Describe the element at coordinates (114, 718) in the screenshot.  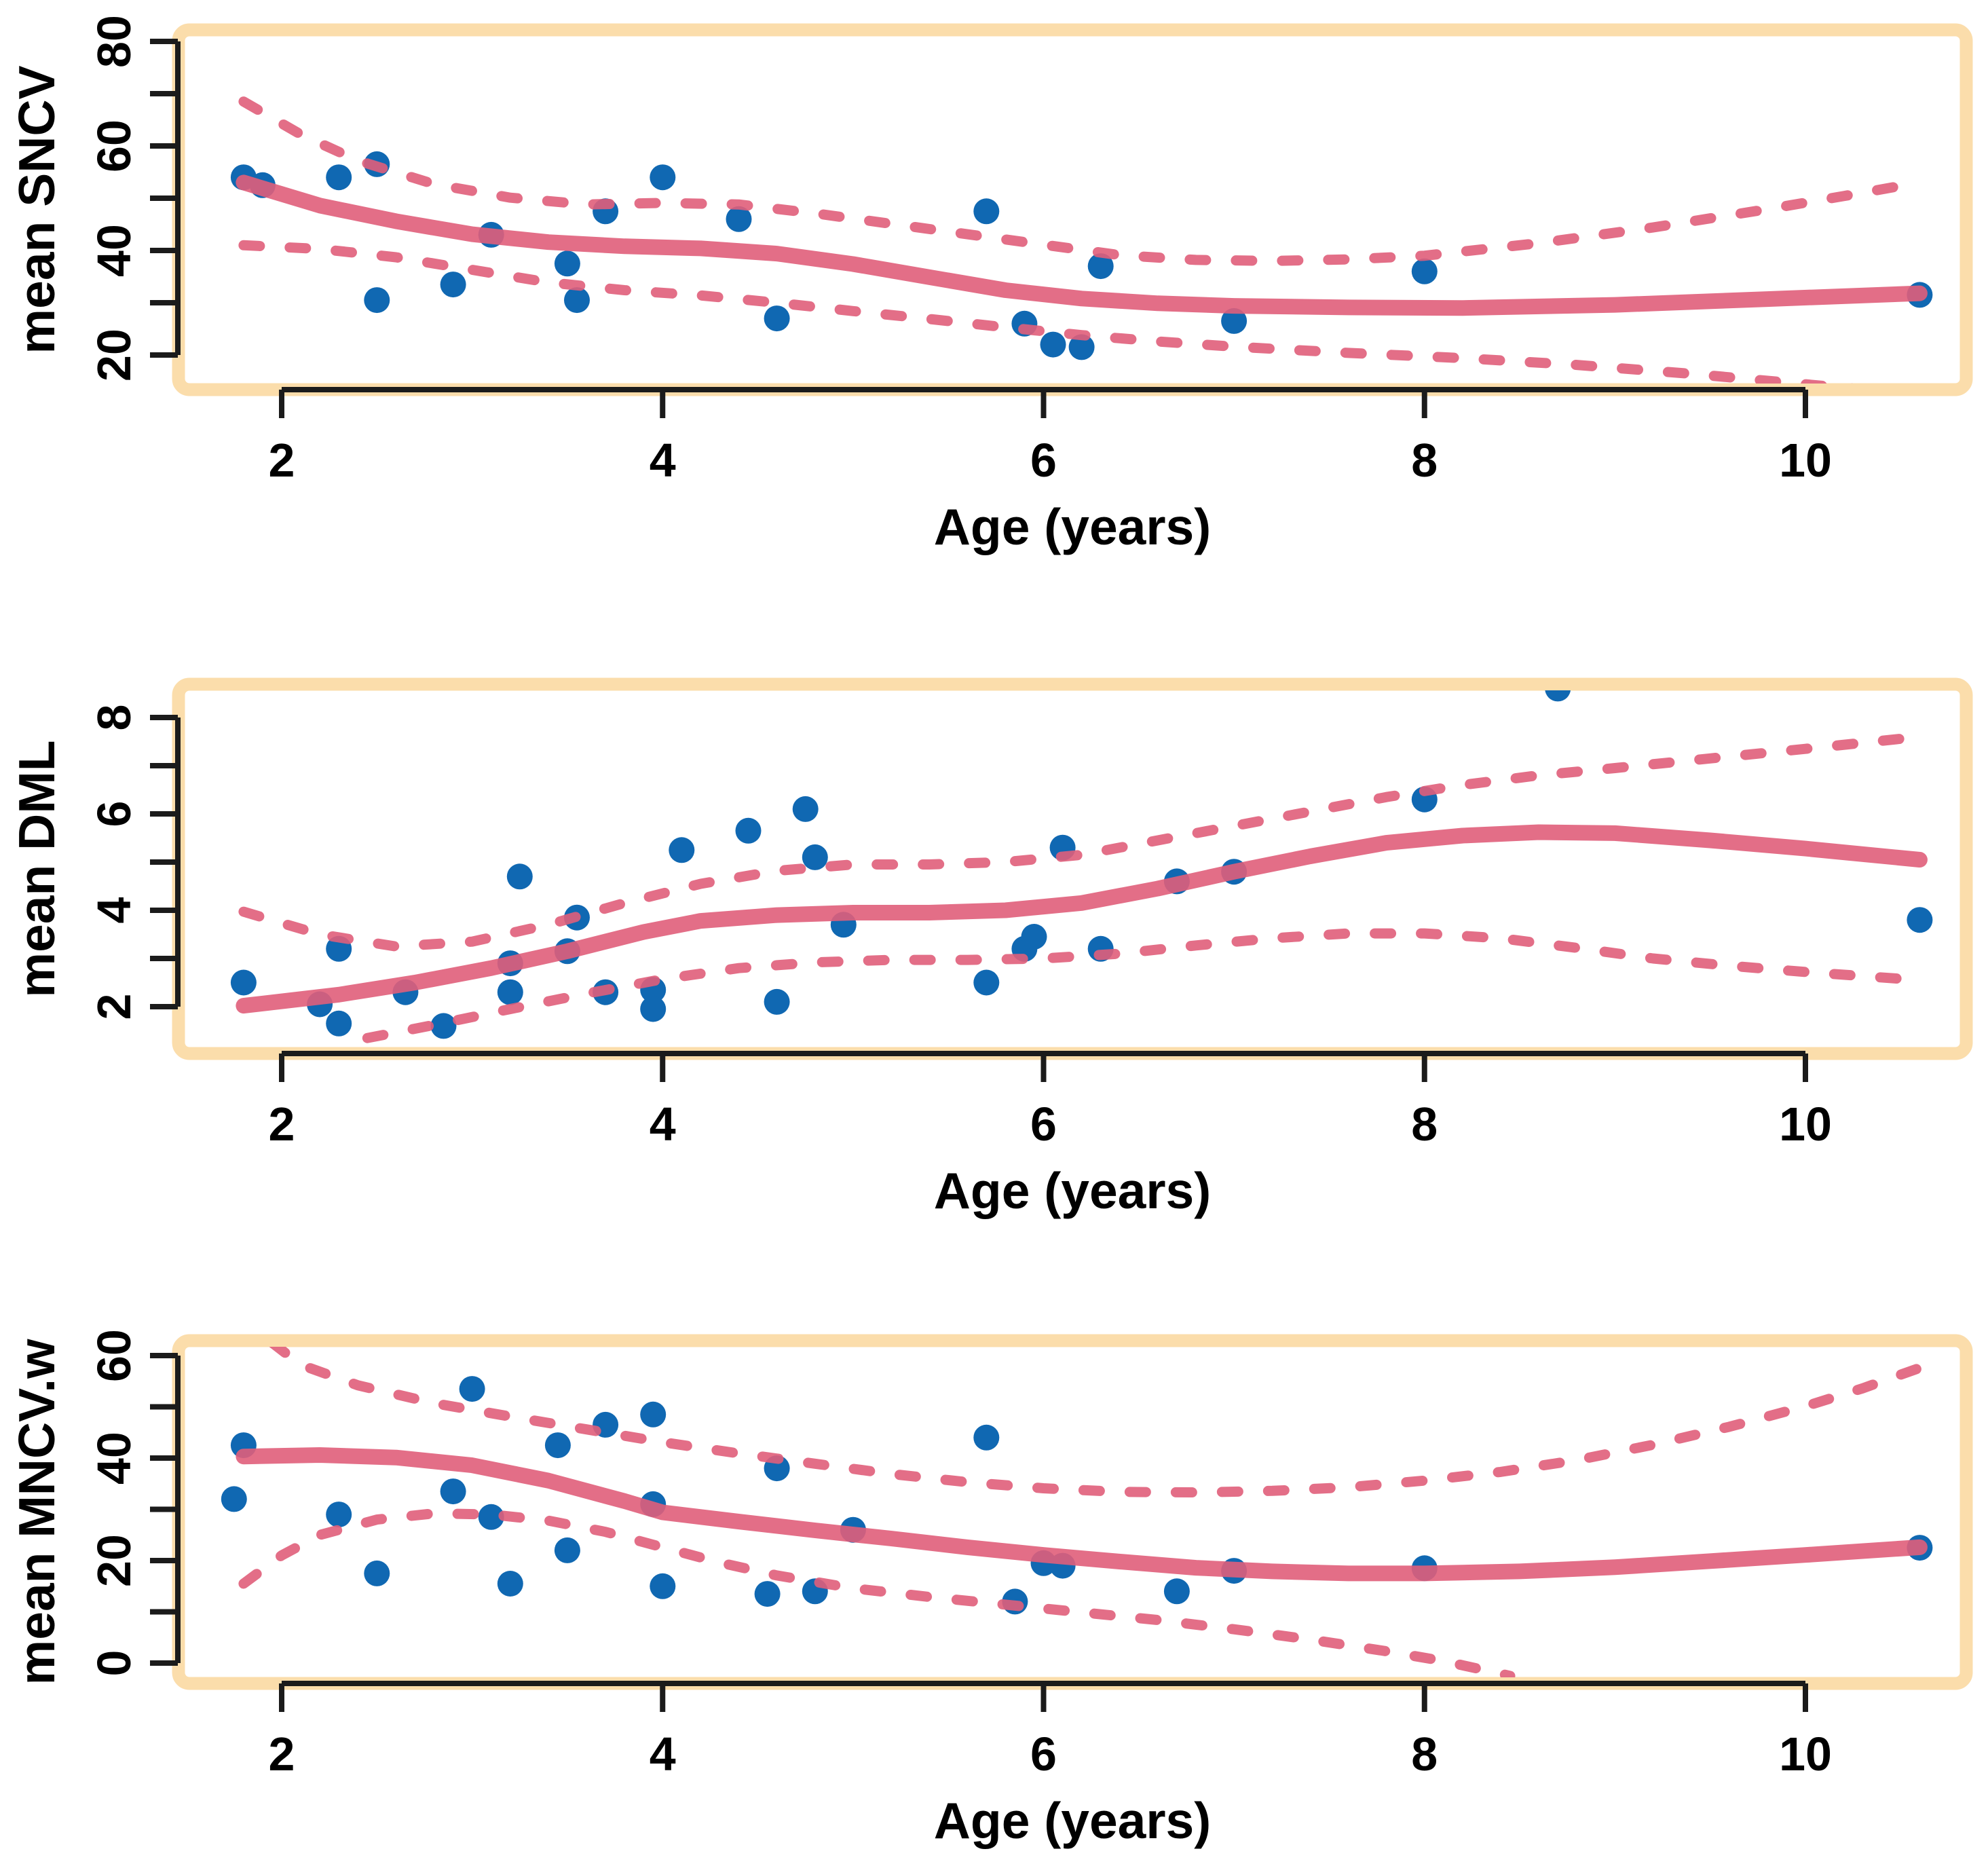
I see `y-tick-label: 8` at that location.